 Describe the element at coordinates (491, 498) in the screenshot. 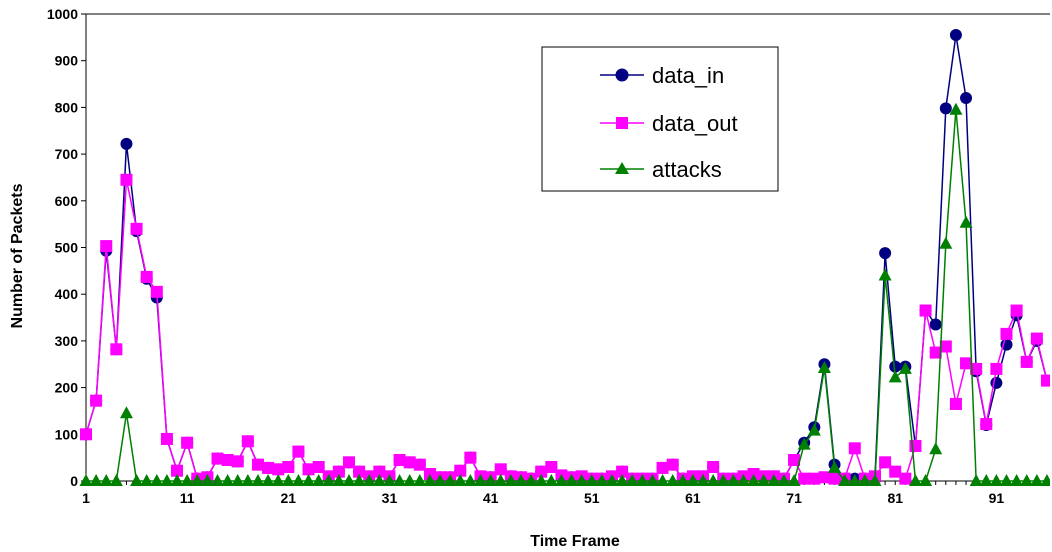

I see `x-tick-label: 41` at that location.